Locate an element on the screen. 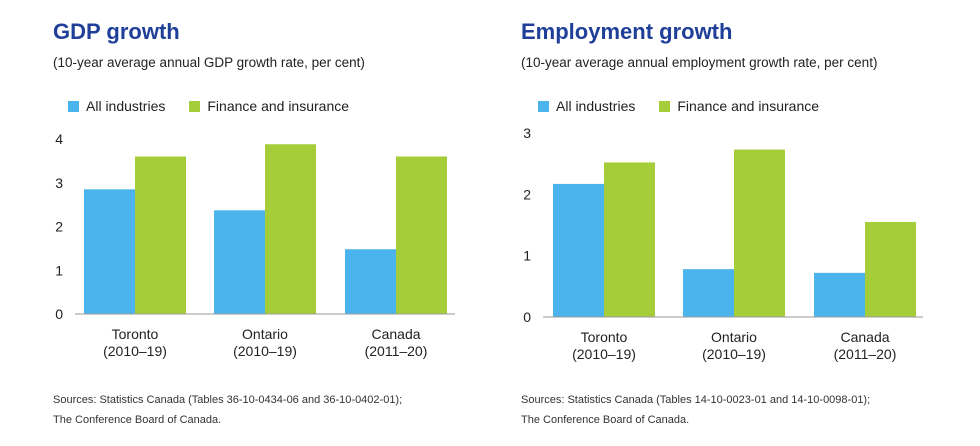 The height and width of the screenshot is (446, 980). chart-title: GDP growth is located at coordinates (116, 31).